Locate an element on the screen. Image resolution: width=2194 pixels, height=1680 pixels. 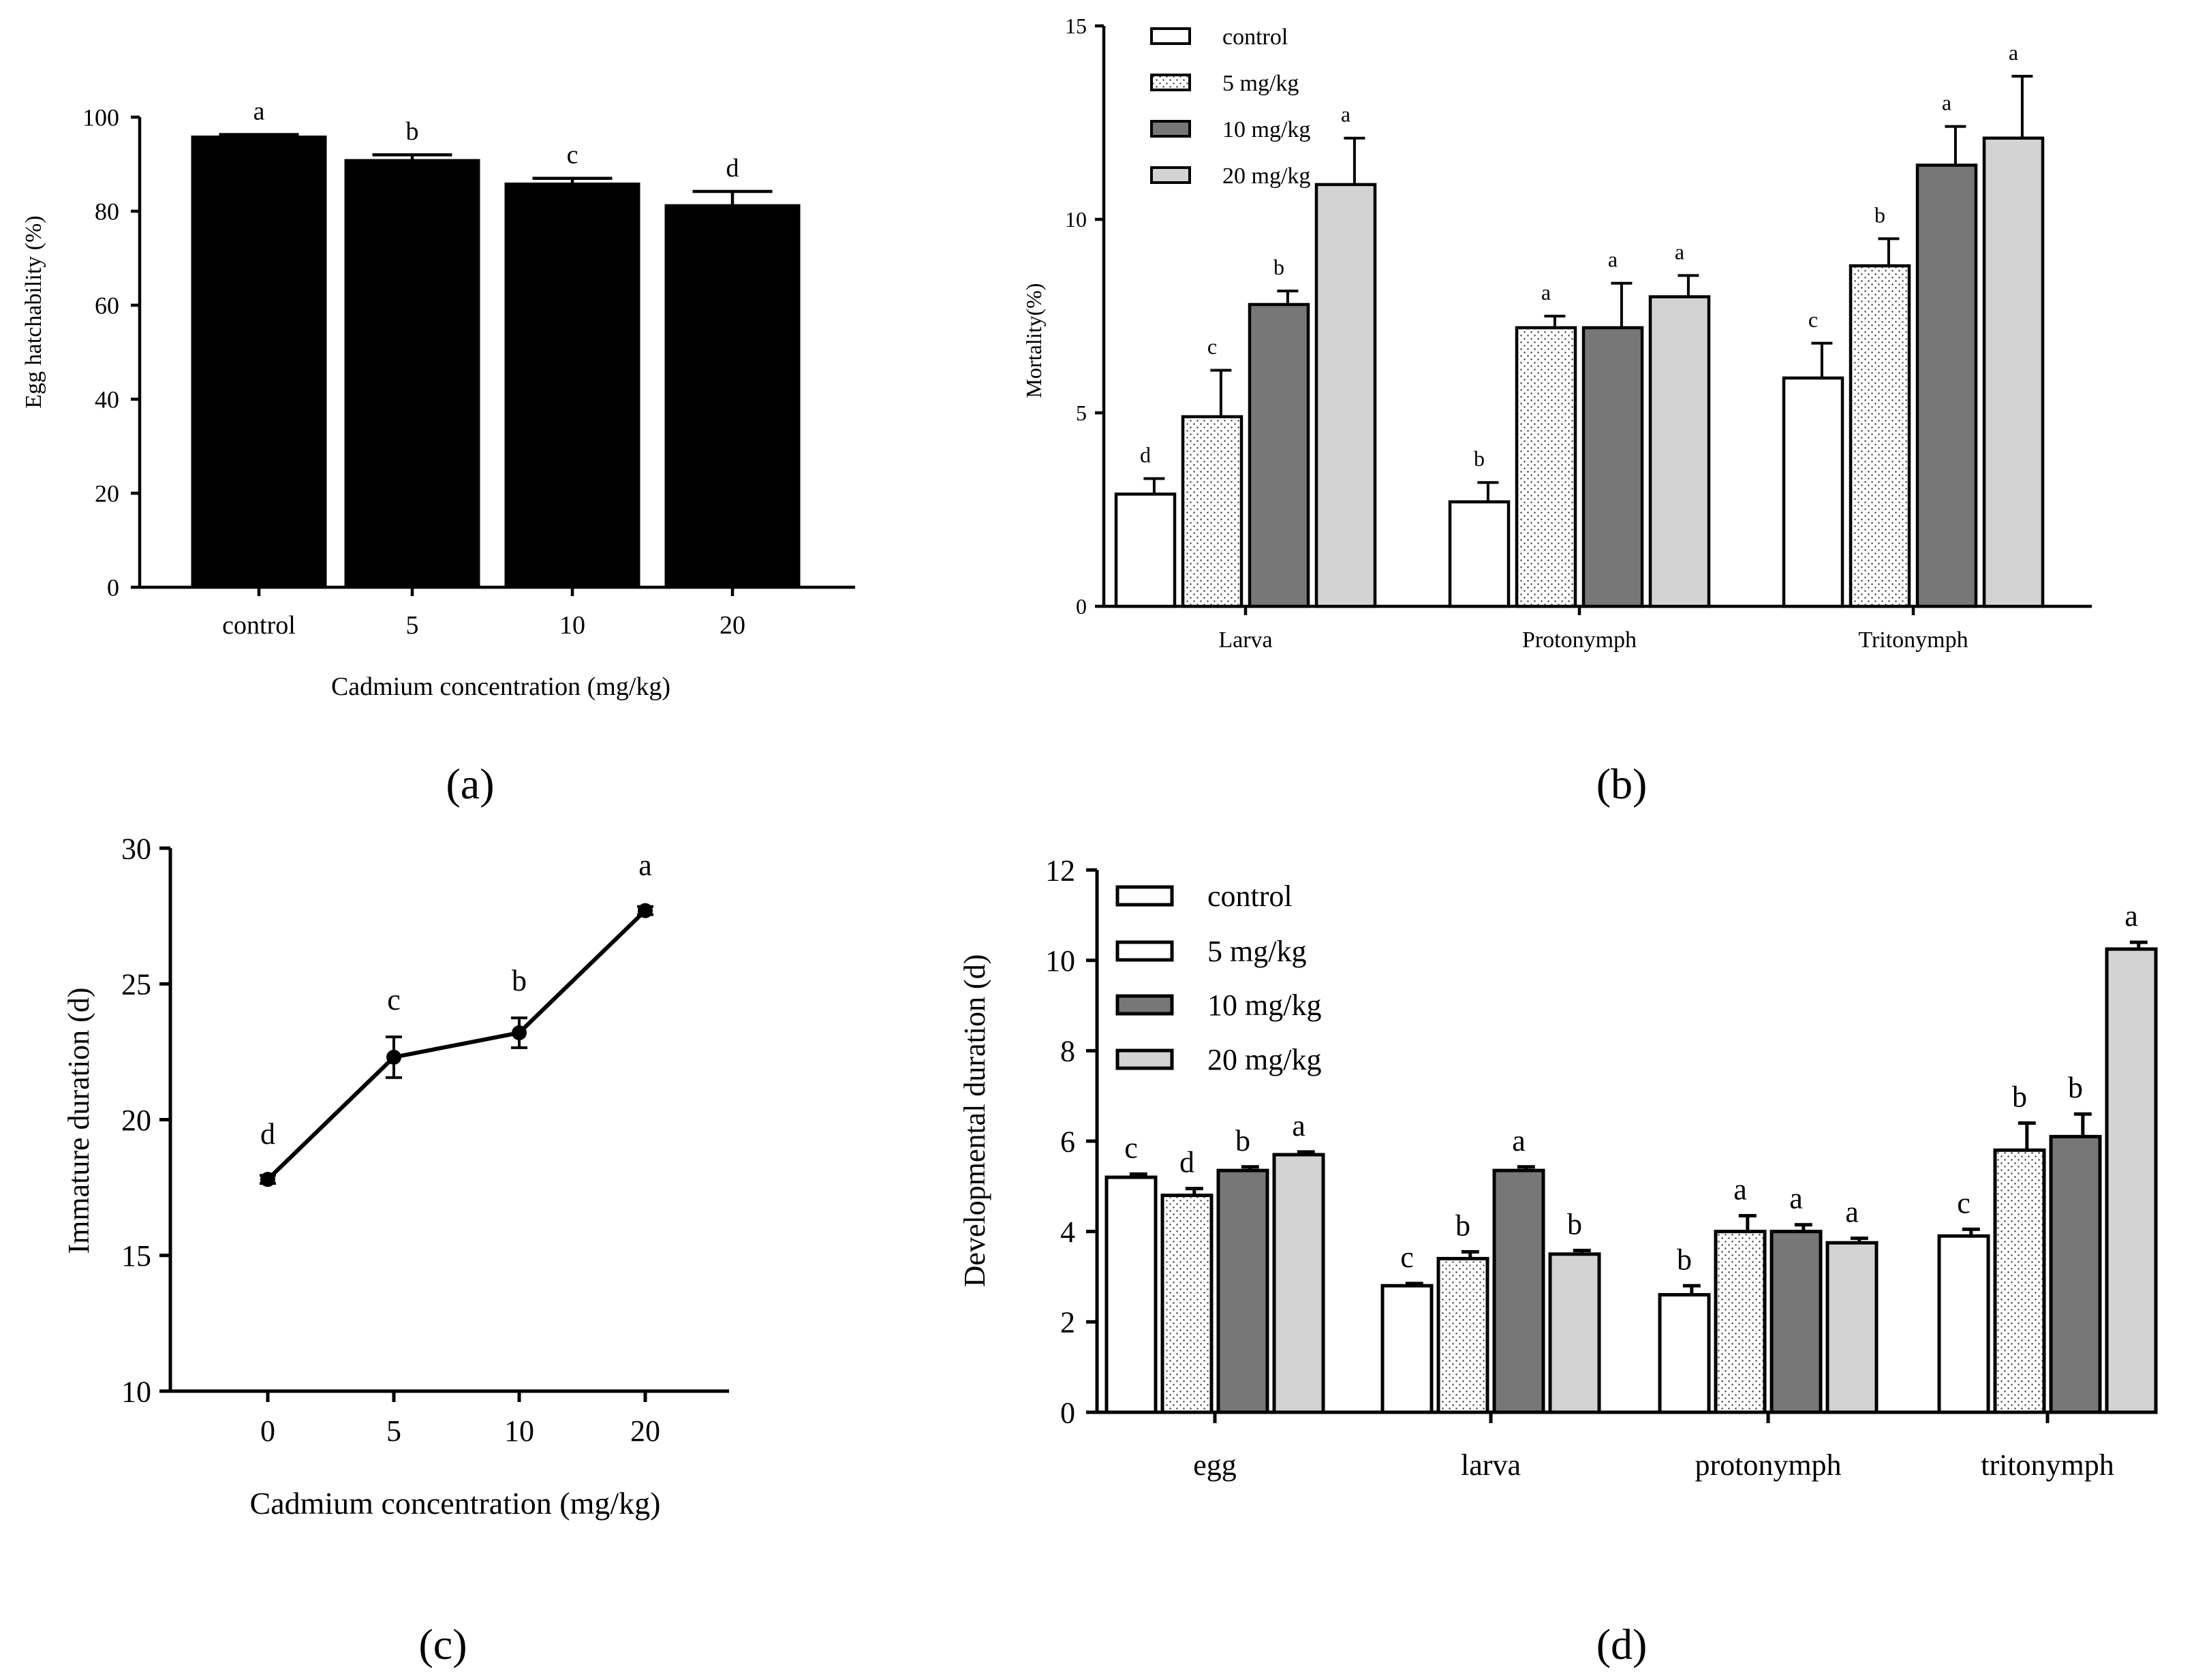
panel-b-label: (b) is located at coordinates (1622, 784).